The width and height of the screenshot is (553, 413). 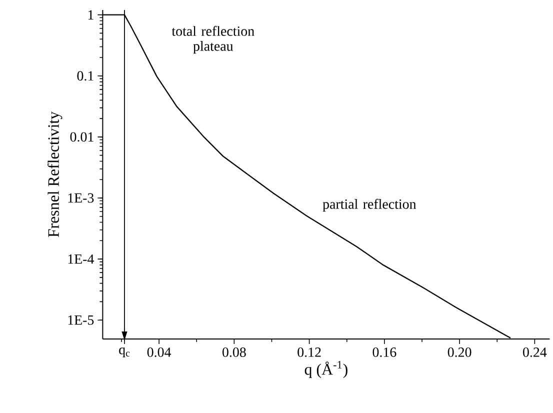 What do you see at coordinates (460, 352) in the screenshot?
I see `x-tick-label: 0.20` at bounding box center [460, 352].